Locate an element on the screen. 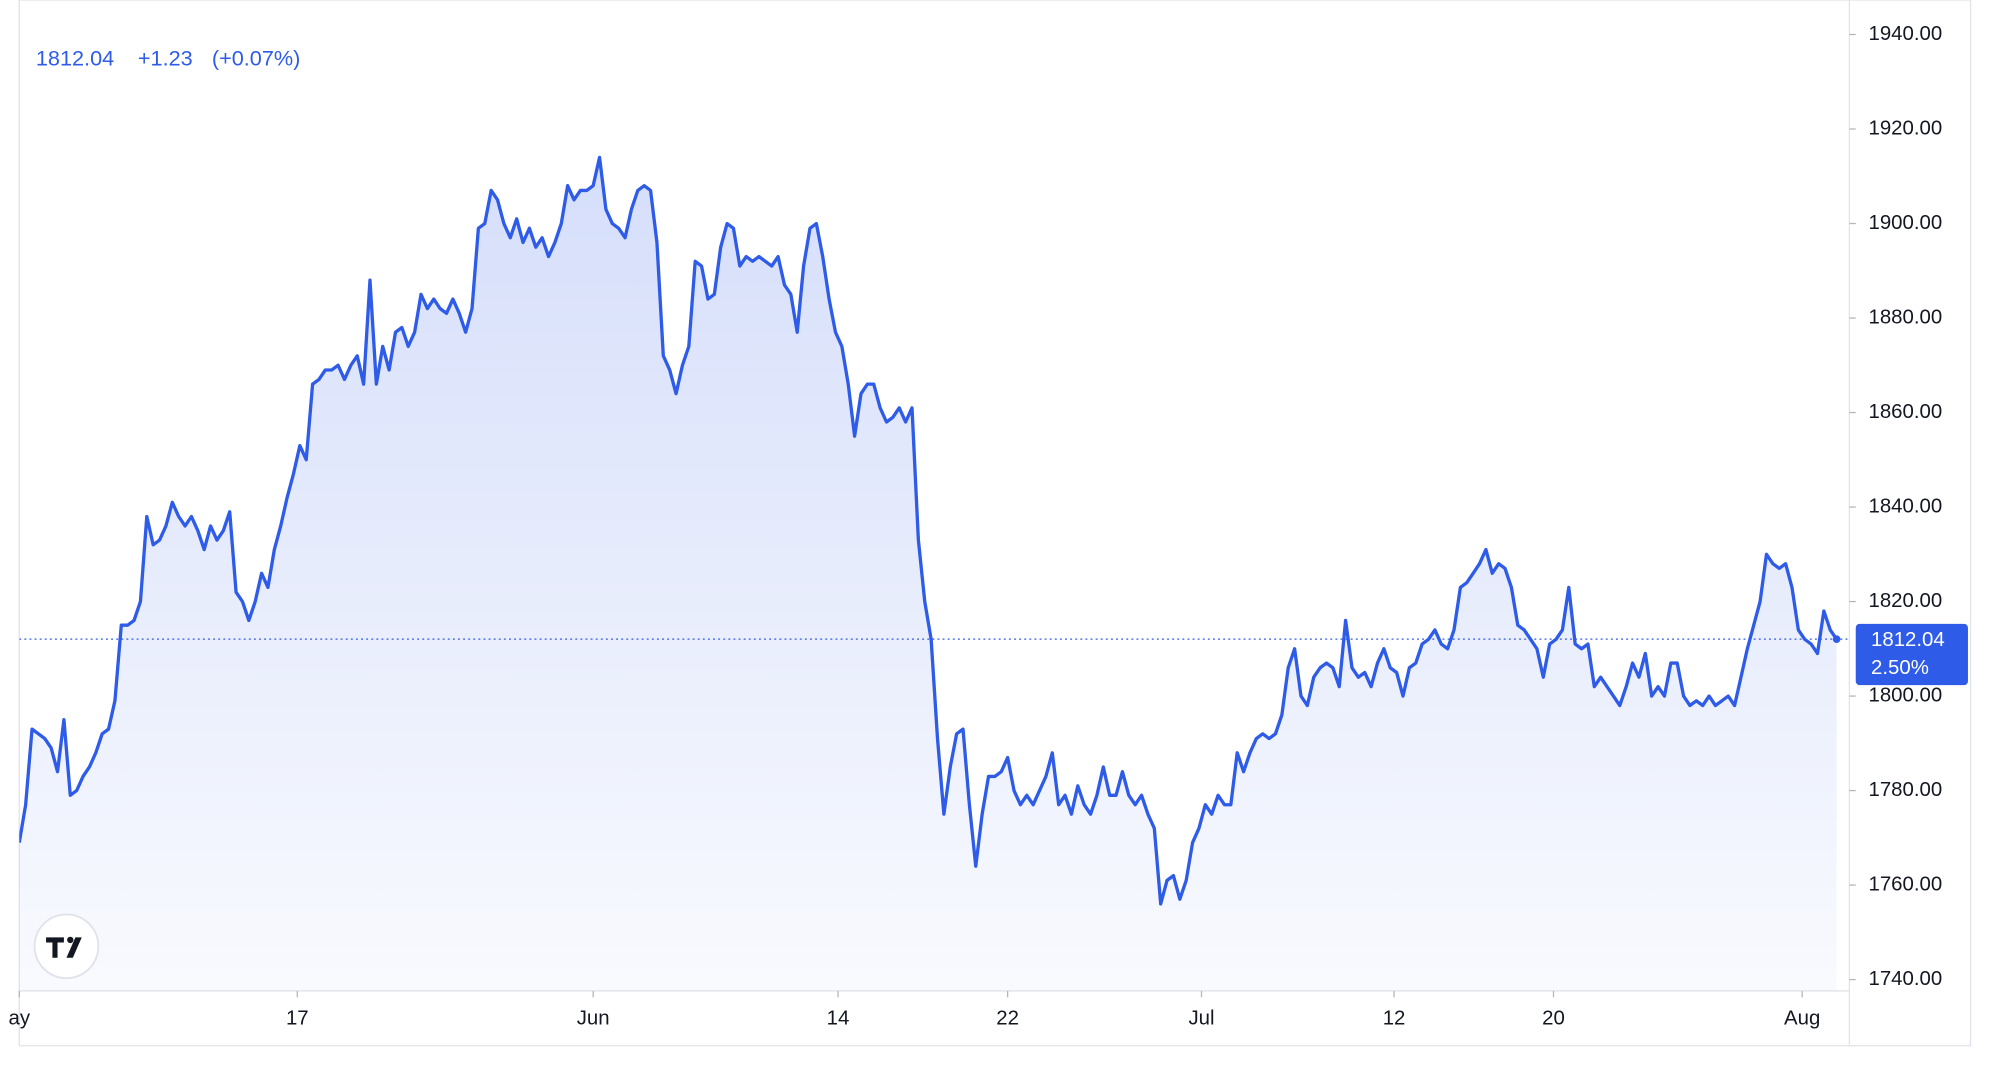 The width and height of the screenshot is (2000, 1070). y-tick-label: 1820.00 is located at coordinates (1905, 601).